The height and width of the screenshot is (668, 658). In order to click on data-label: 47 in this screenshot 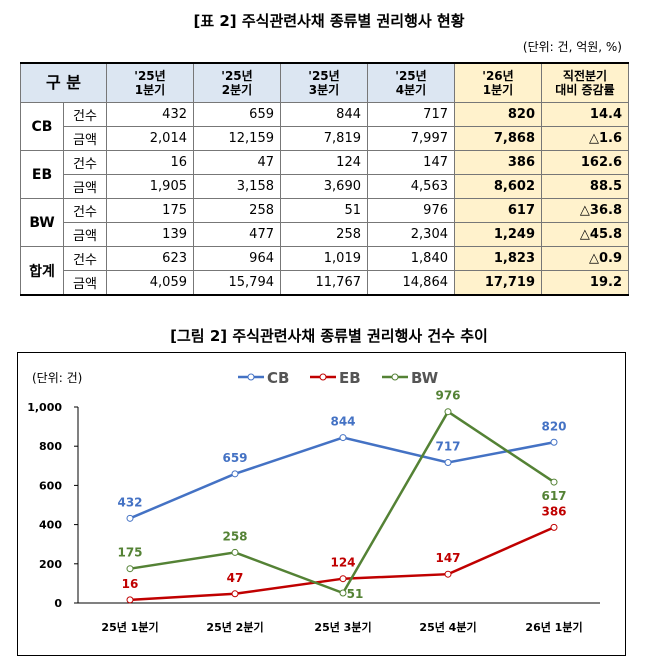, I will do `click(235, 578)`.